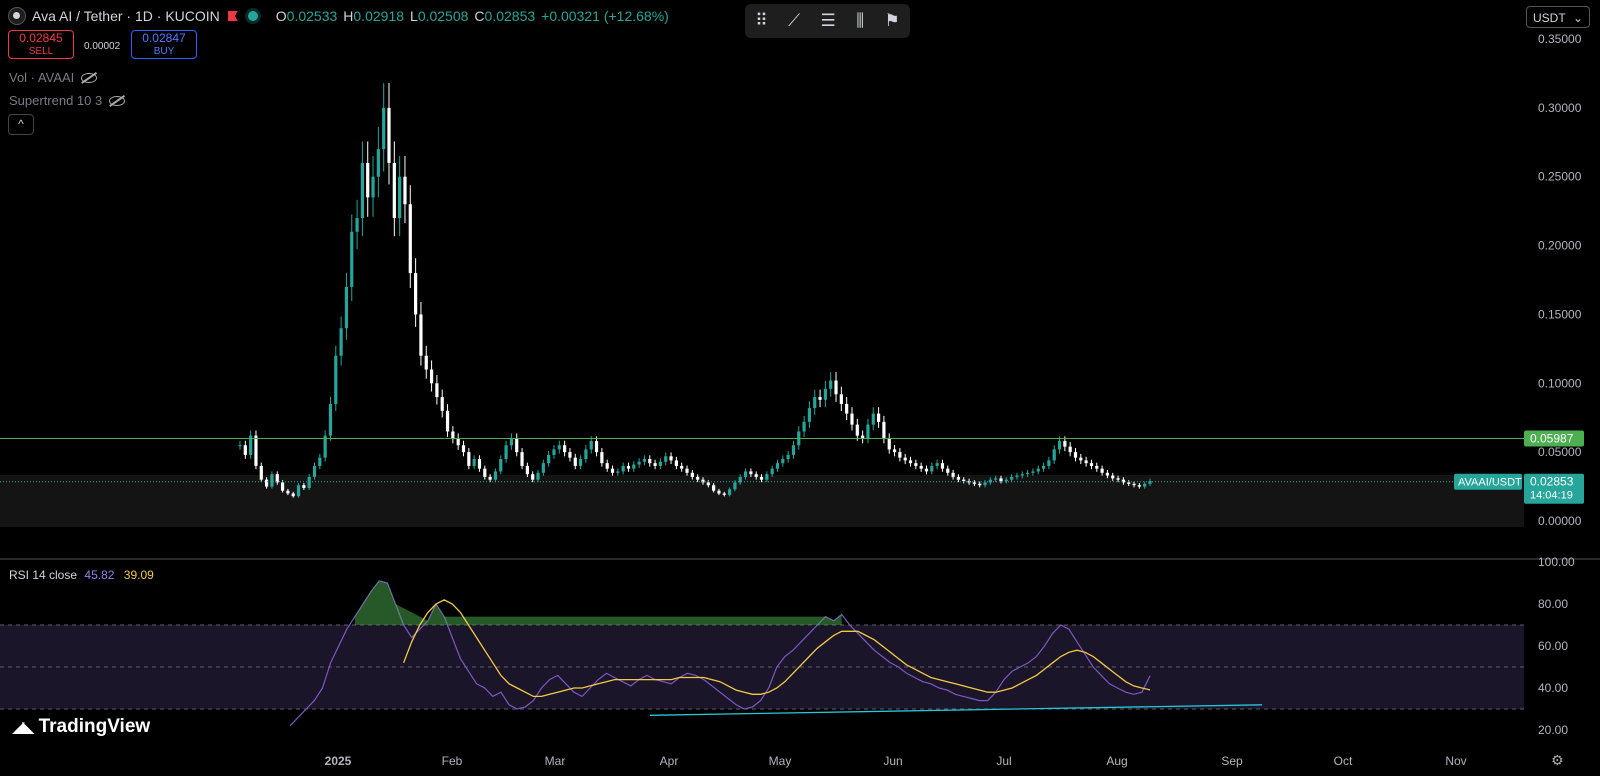 This screenshot has width=1600, height=776. What do you see at coordinates (41, 38) in the screenshot?
I see `sell-price: 0.02845` at bounding box center [41, 38].